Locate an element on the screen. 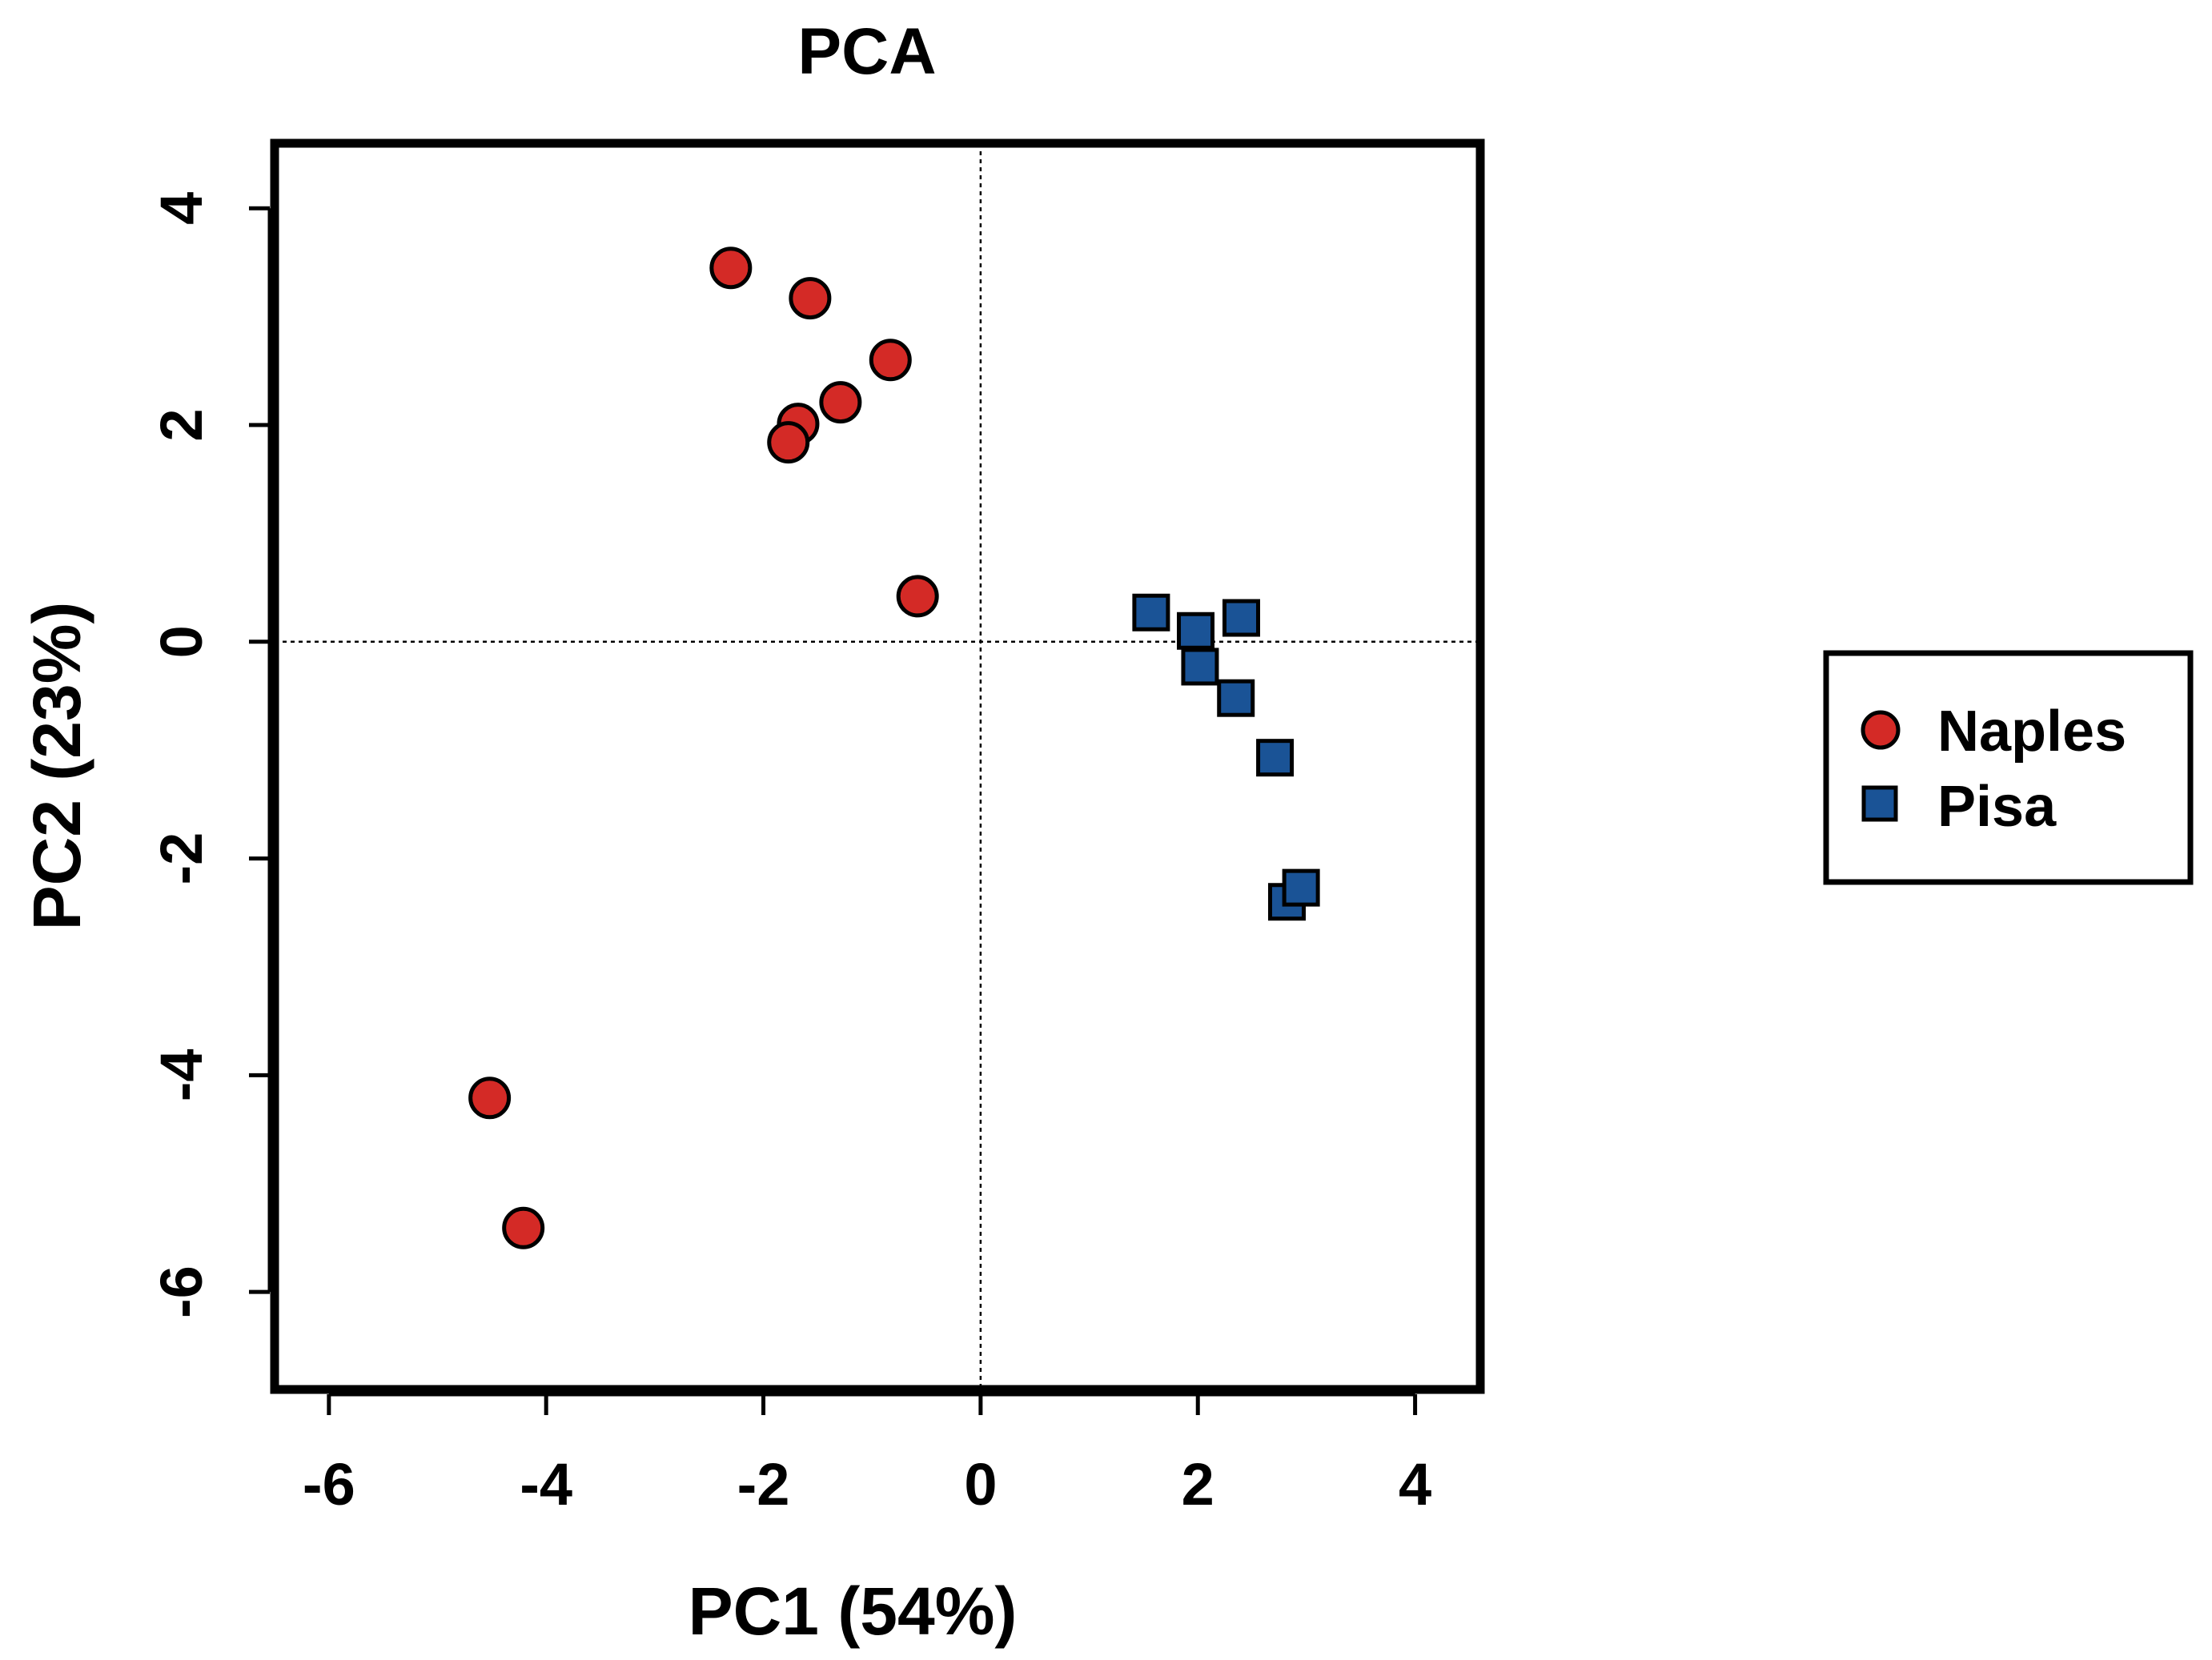 The width and height of the screenshot is (2212, 1660). legend-label-pisa: Pisa is located at coordinates (1997, 807).